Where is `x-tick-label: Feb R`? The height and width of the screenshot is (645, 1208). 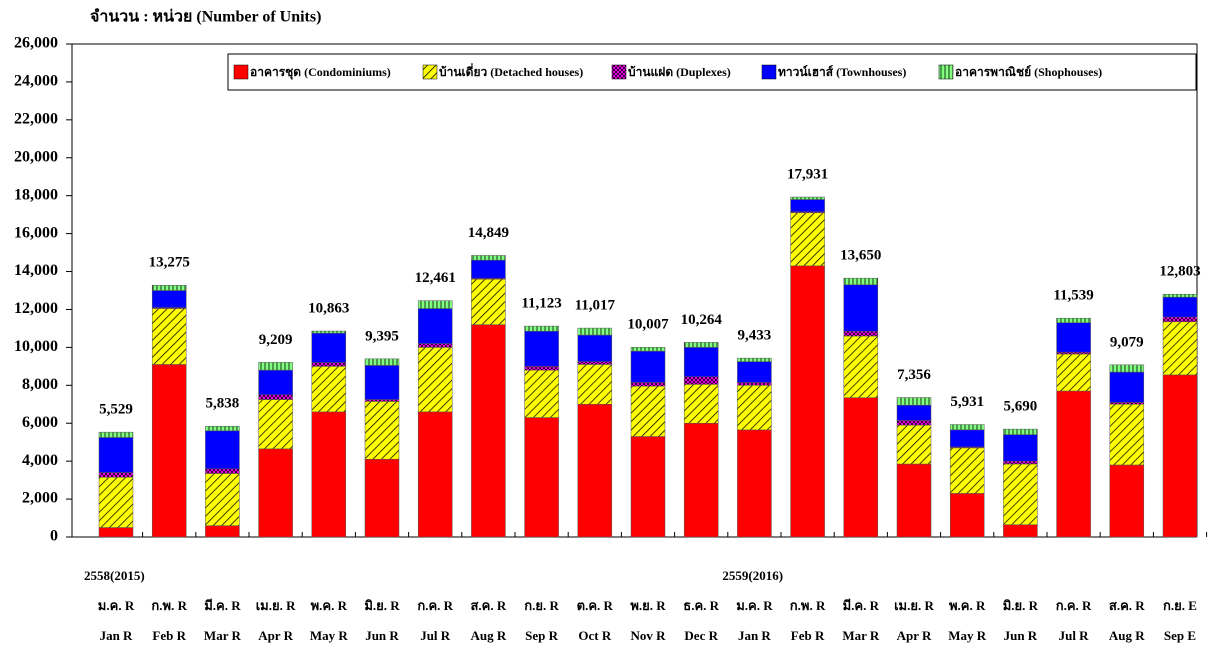
x-tick-label: Feb R is located at coordinates (169, 635).